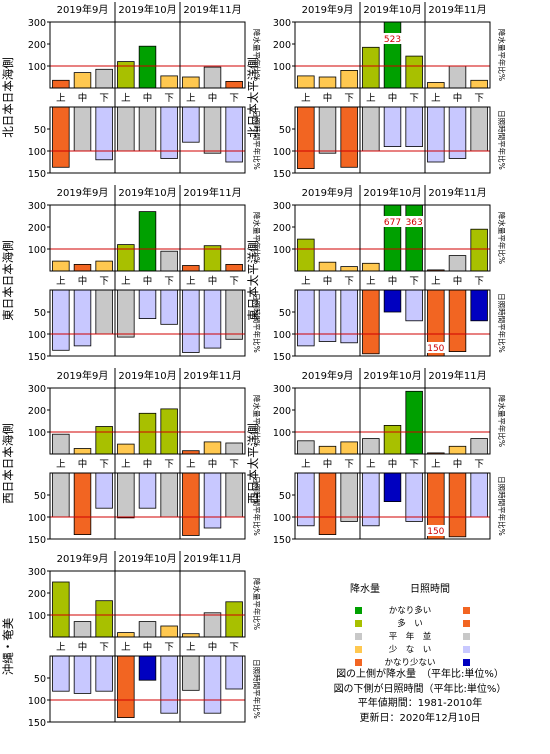 Image resolution: width=550 pixels, height=754 pixels. Describe the element at coordinates (365, 589) in the screenshot. I see `legend-precip-header: 降水量` at that location.